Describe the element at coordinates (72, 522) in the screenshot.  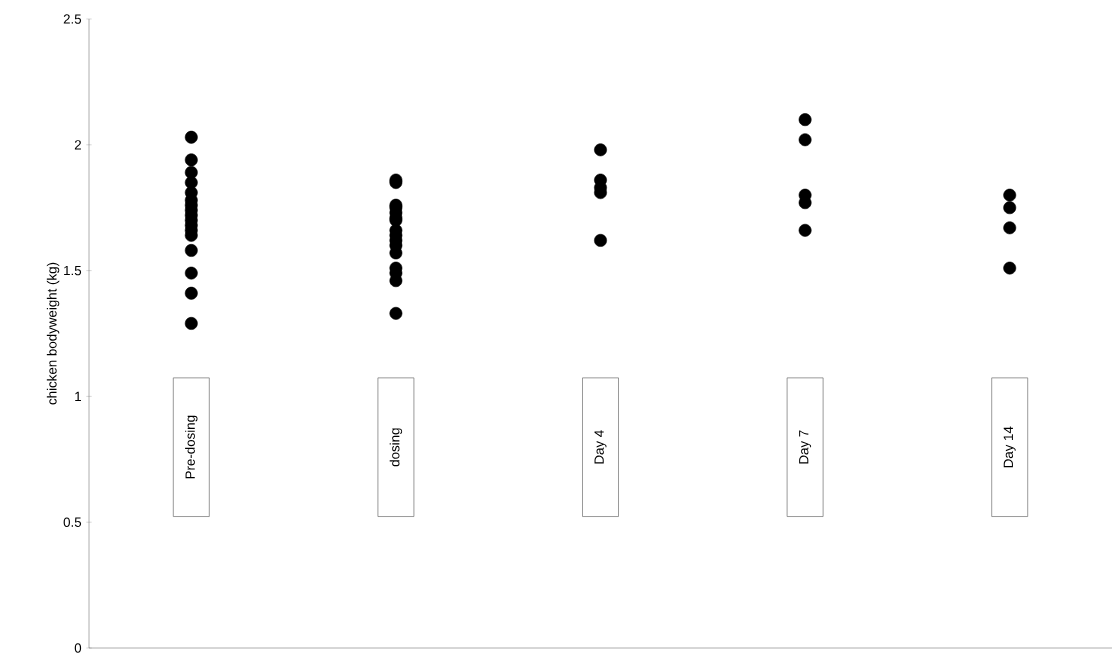
I see `y-tick-label: 0.5` at that location.